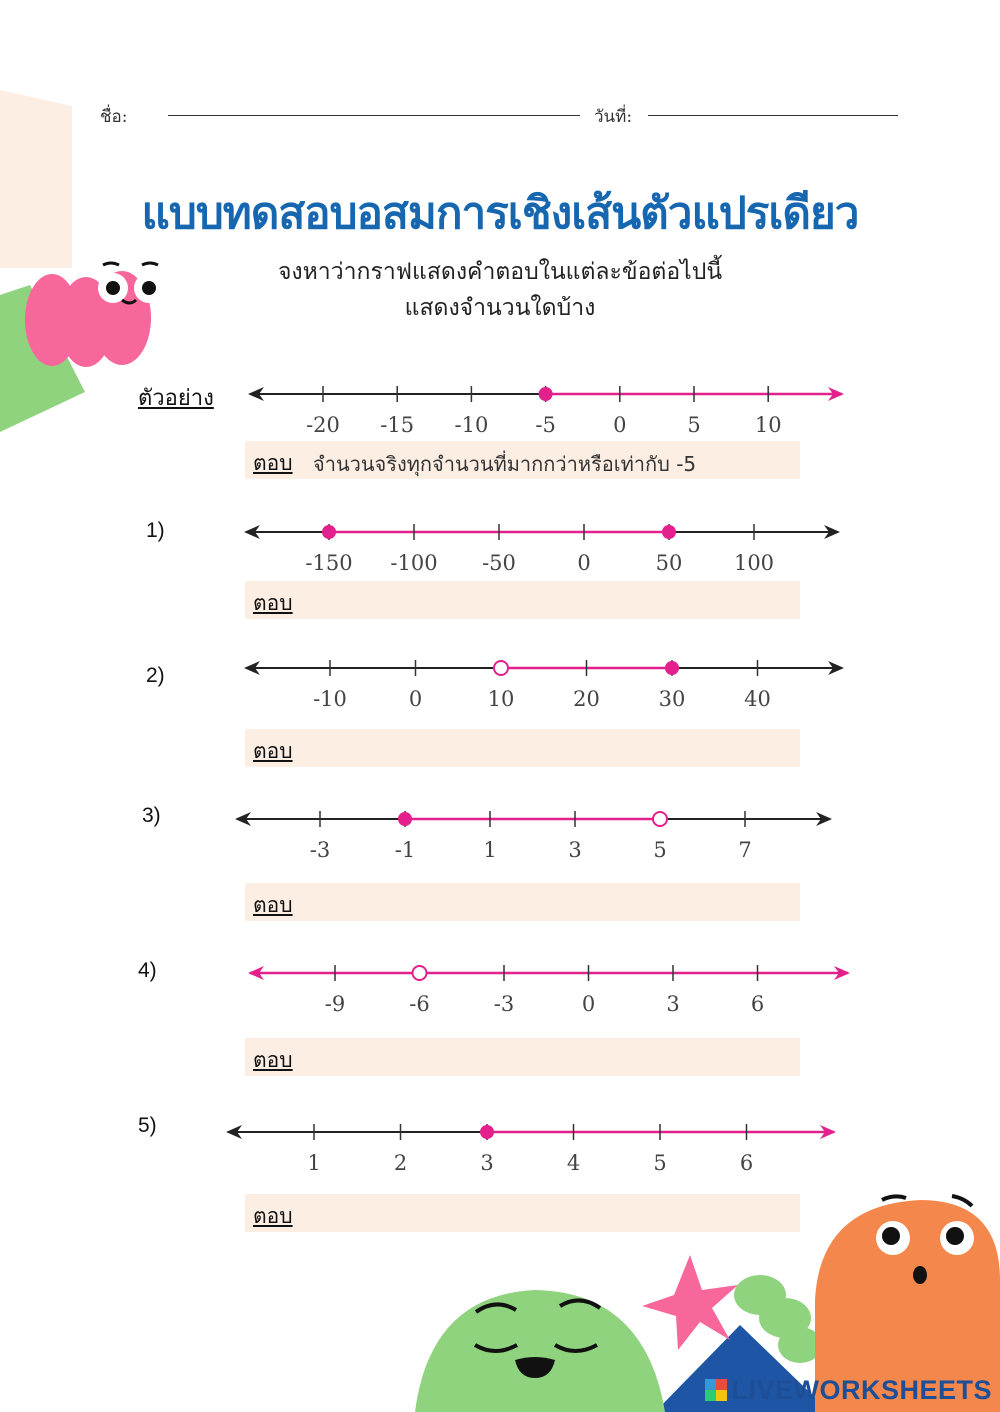 The width and height of the screenshot is (1000, 1412). What do you see at coordinates (273, 1060) in the screenshot?
I see `answer-label-4: ตอบ` at bounding box center [273, 1060].